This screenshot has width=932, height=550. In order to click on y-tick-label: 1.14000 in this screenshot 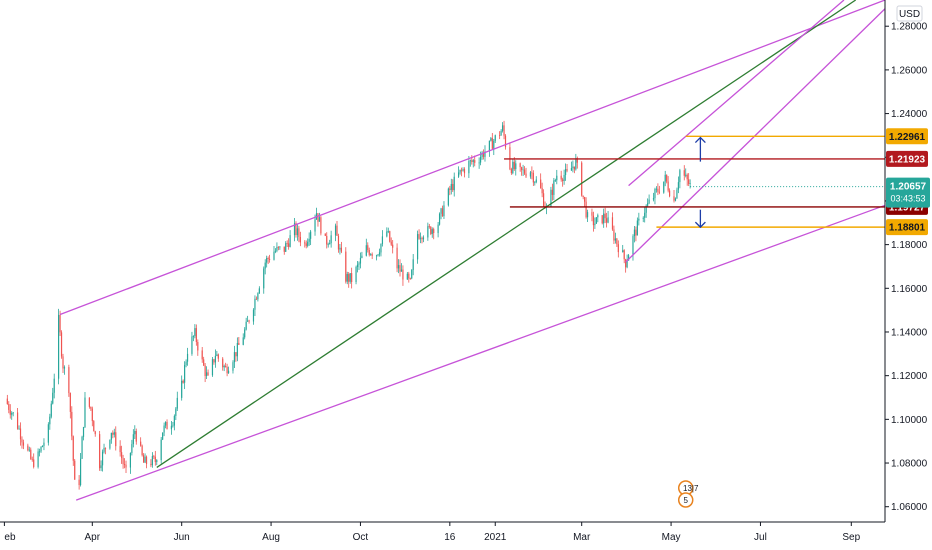, I will do `click(909, 332)`.